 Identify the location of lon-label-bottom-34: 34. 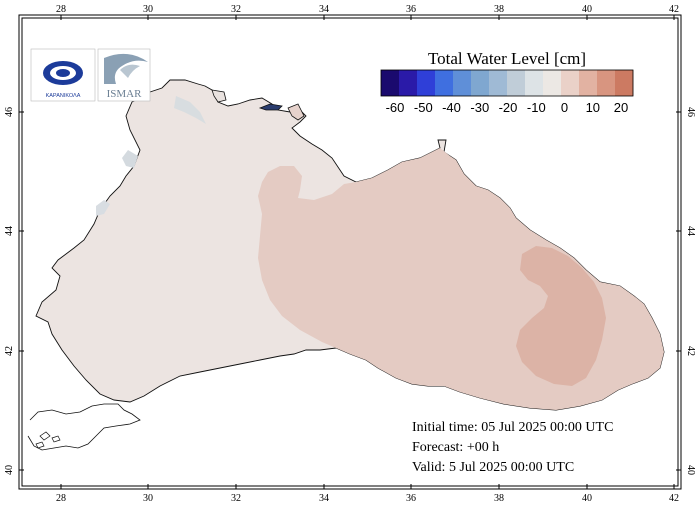
(324, 498).